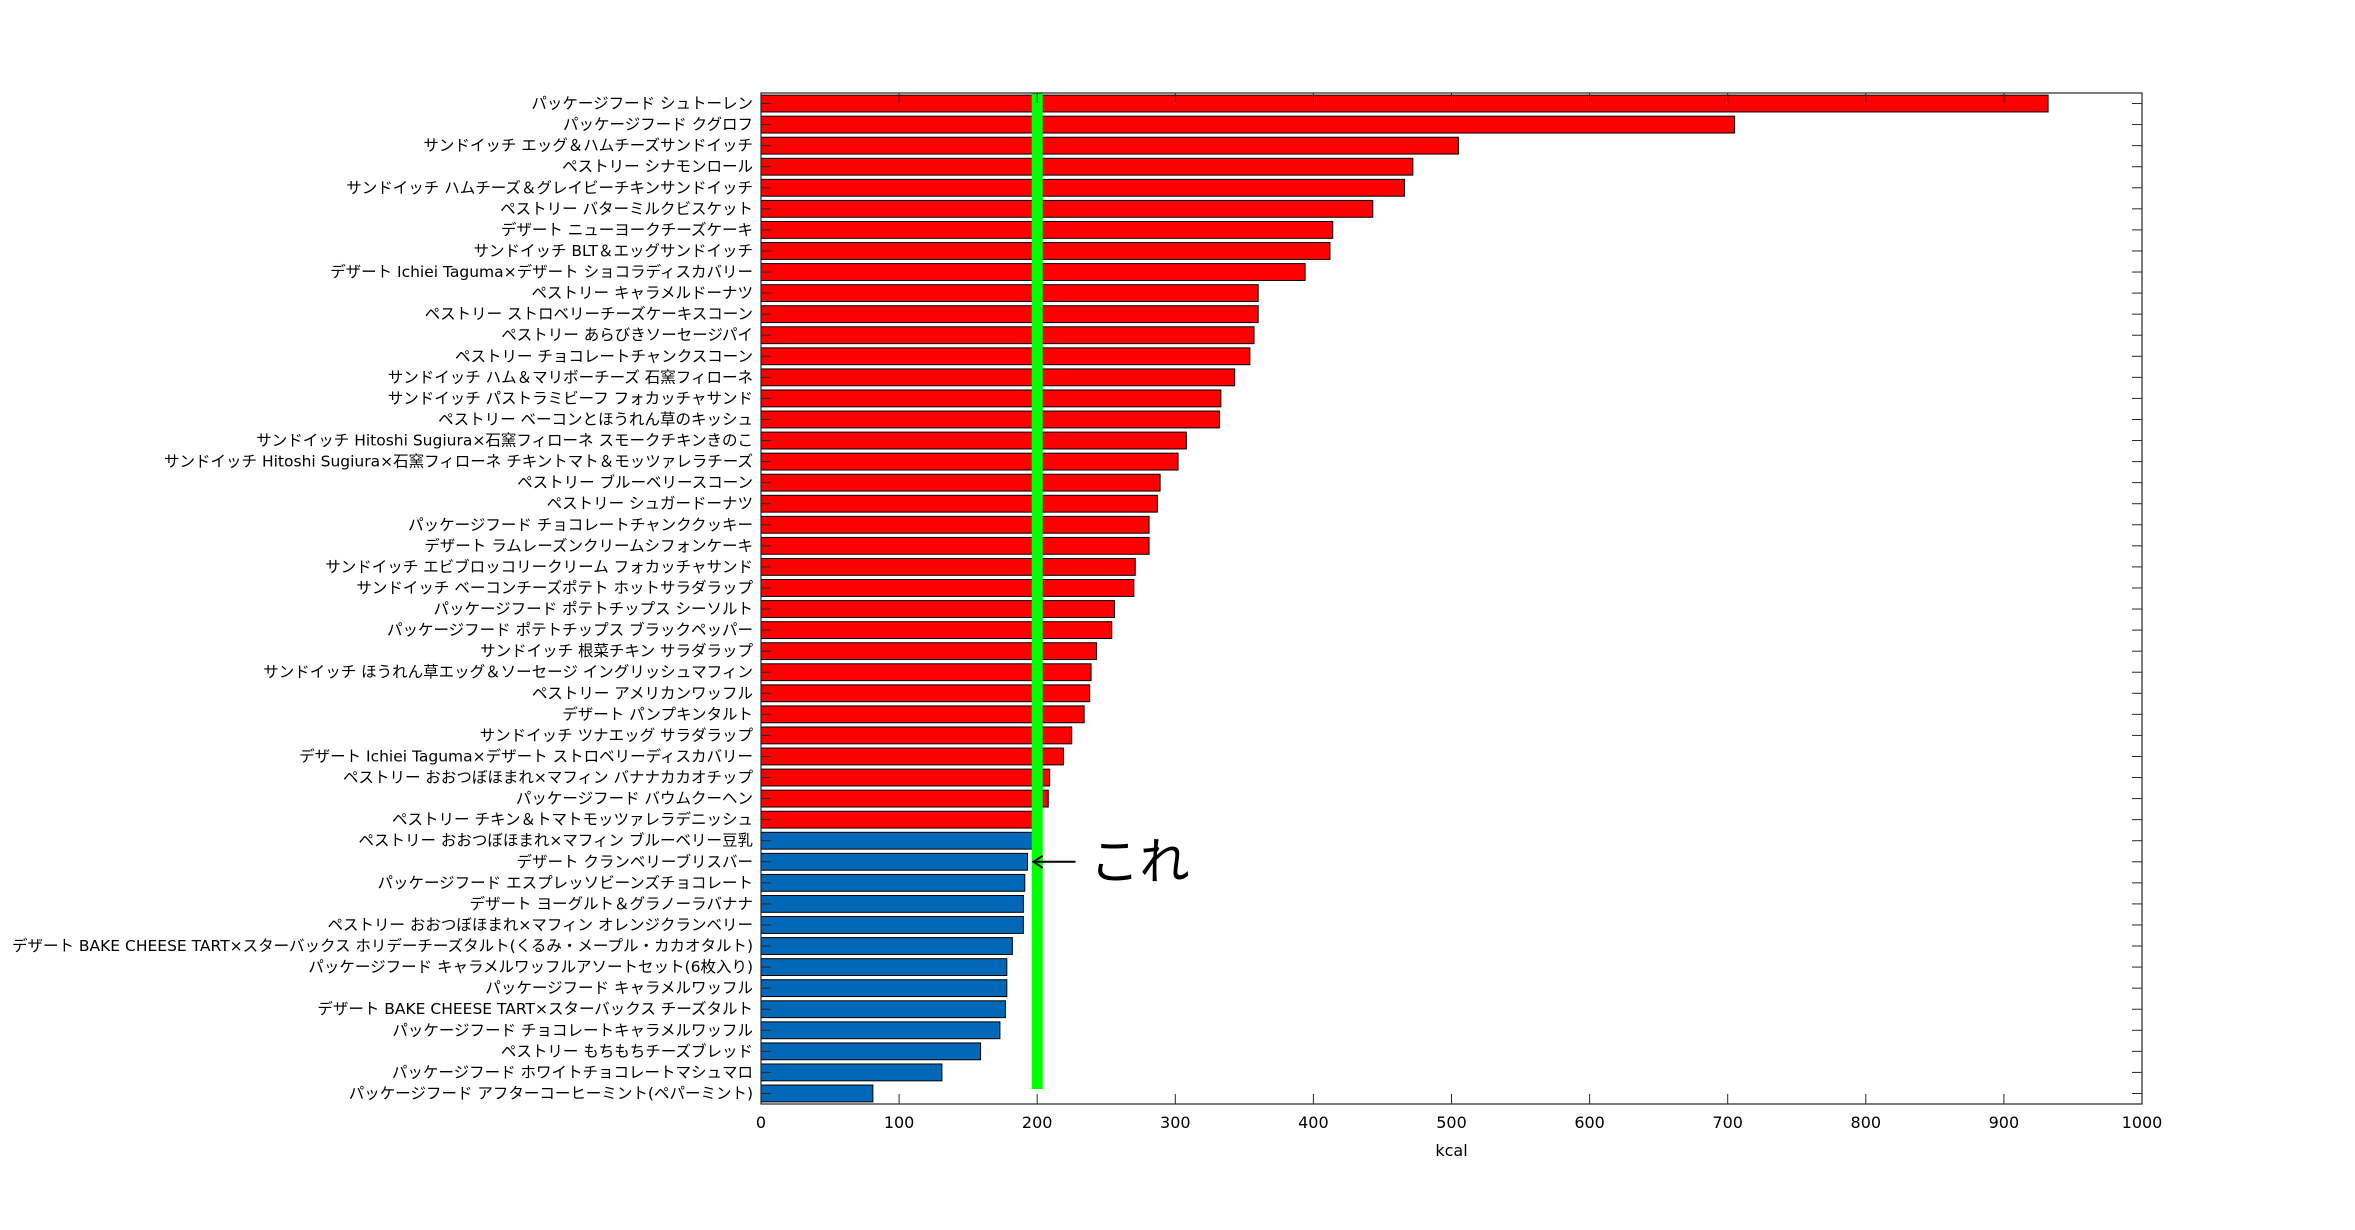 The width and height of the screenshot is (2355, 1230). Describe the element at coordinates (526, 755) in the screenshot. I see `category-label: デザート Ichiei Taguma×デザート ストロベリーディスカバリー` at that location.